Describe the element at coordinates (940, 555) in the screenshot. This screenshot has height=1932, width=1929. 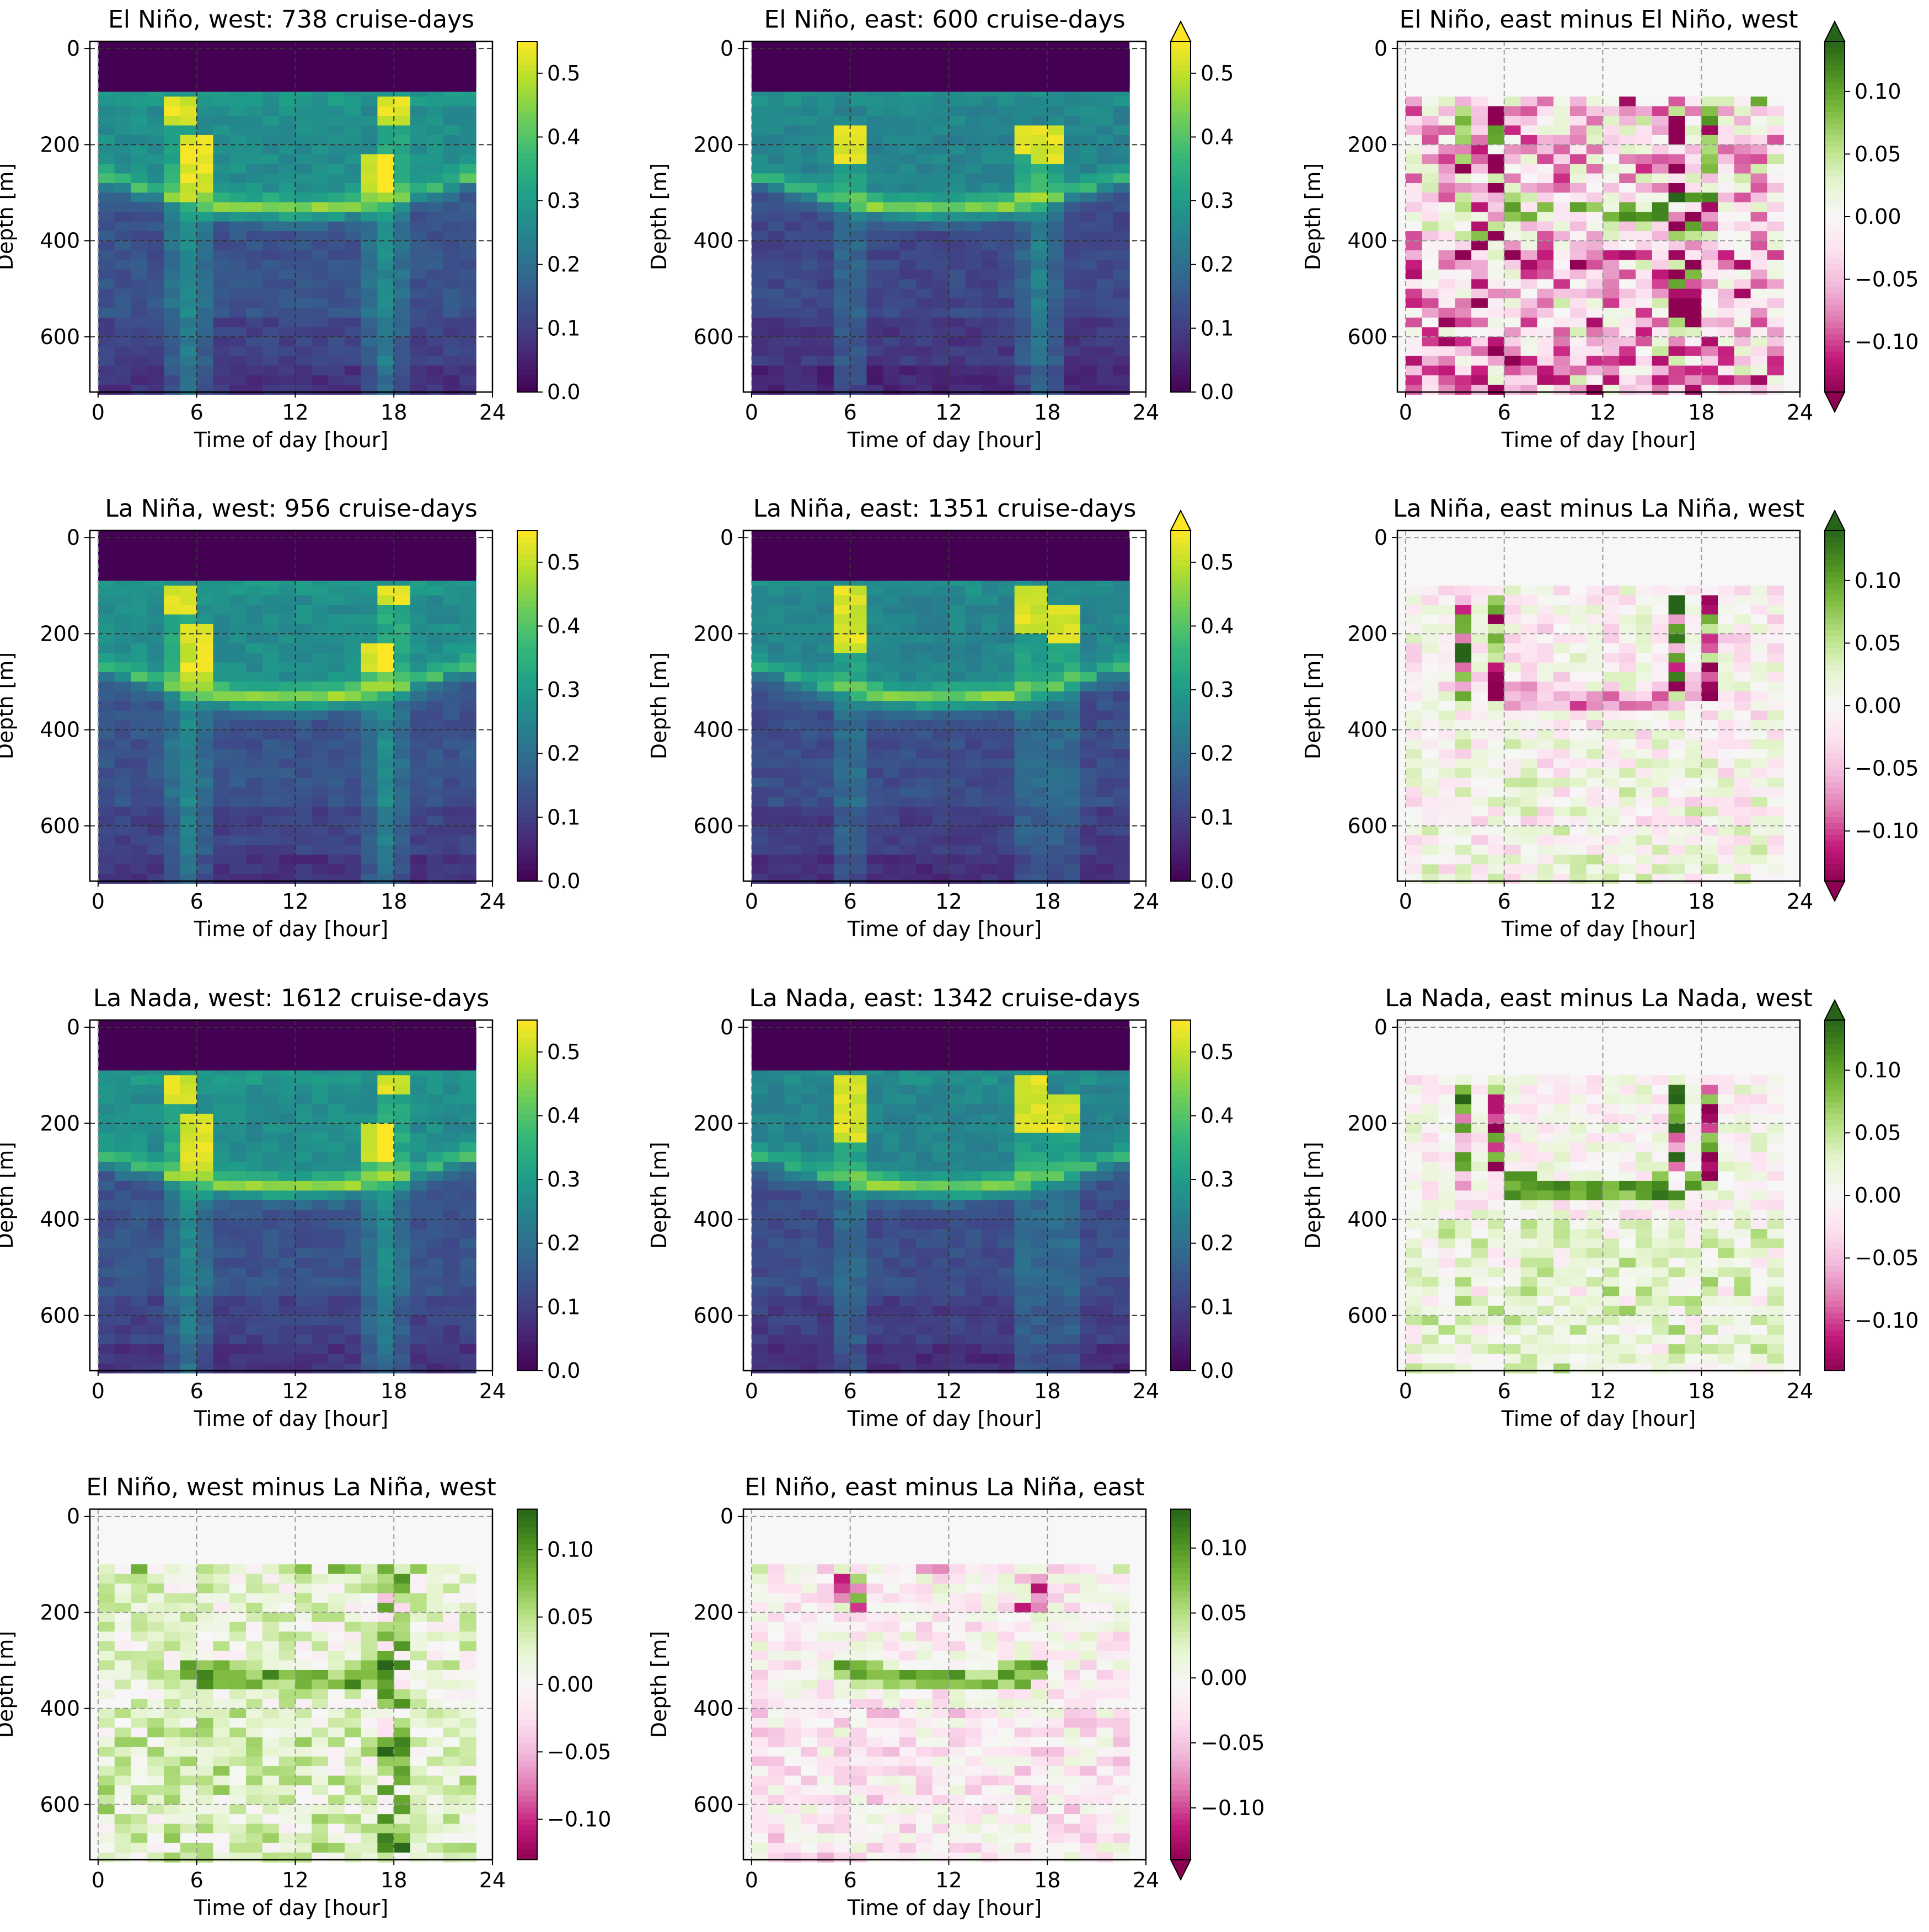
I see `surface-band` at that location.